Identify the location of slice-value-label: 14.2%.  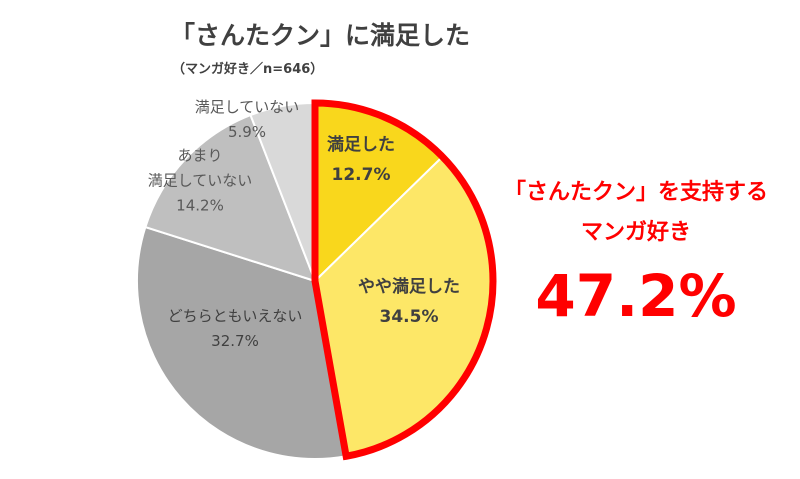
(200, 206).